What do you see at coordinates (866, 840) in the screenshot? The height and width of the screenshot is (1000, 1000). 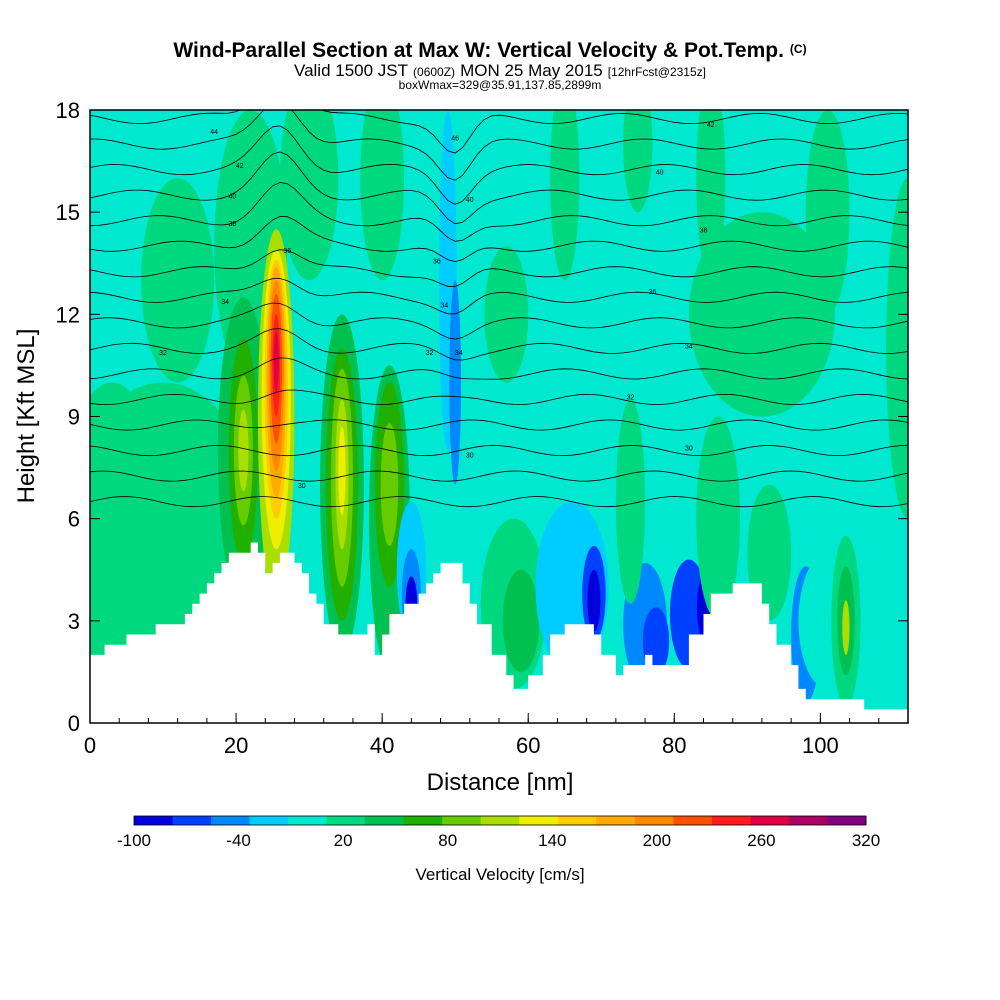 I see `colorbar-tick-label: 320` at bounding box center [866, 840].